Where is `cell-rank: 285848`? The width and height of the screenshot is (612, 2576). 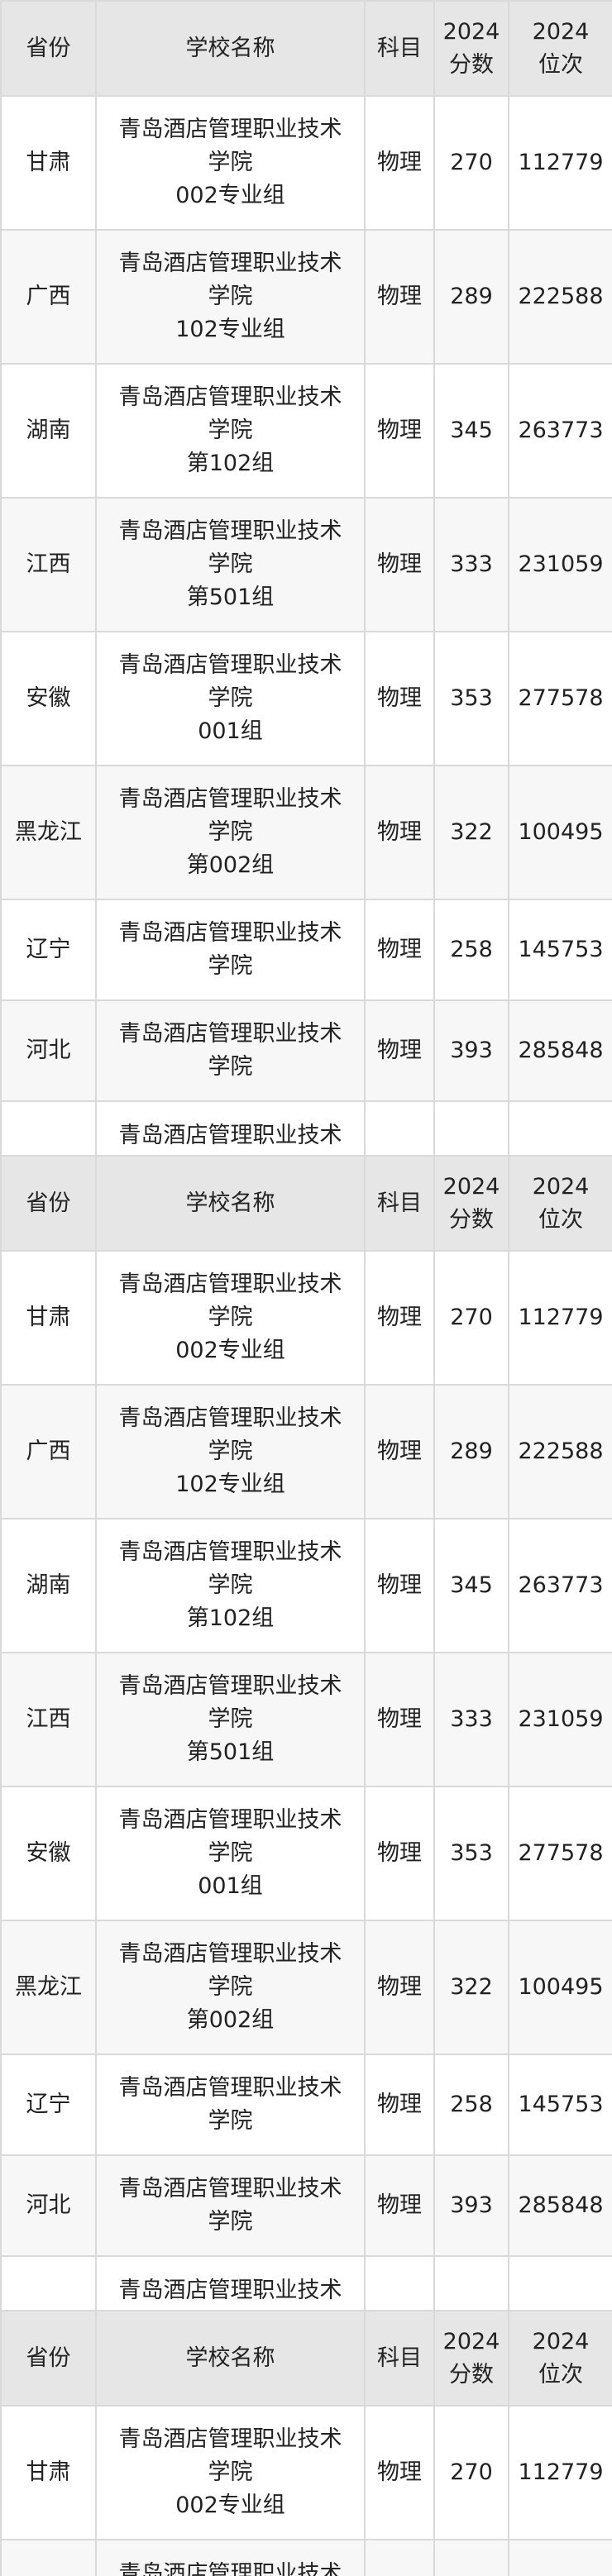 cell-rank: 285848 is located at coordinates (560, 1050).